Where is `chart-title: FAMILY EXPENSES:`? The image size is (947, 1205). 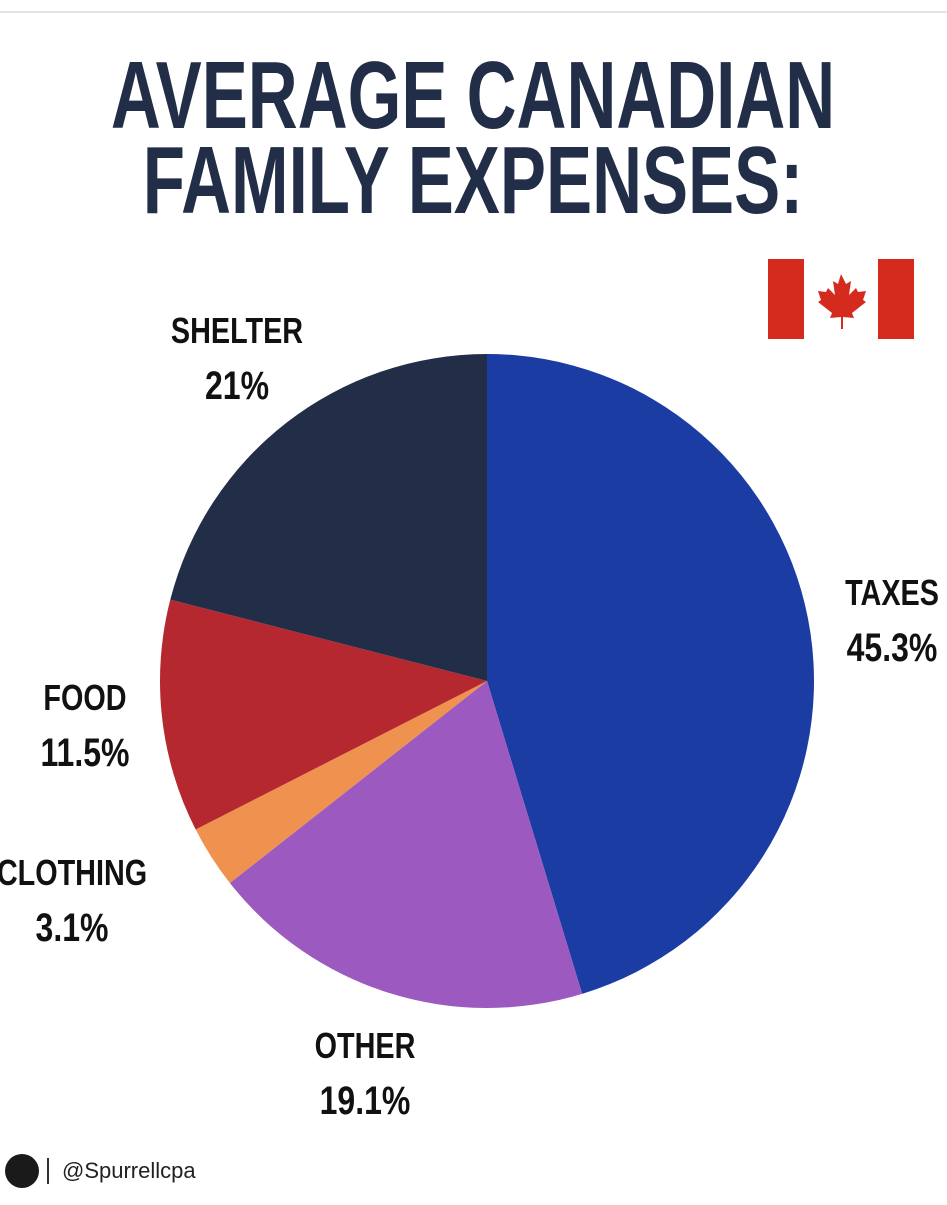
chart-title: FAMILY EXPENSES: is located at coordinates (473, 180).